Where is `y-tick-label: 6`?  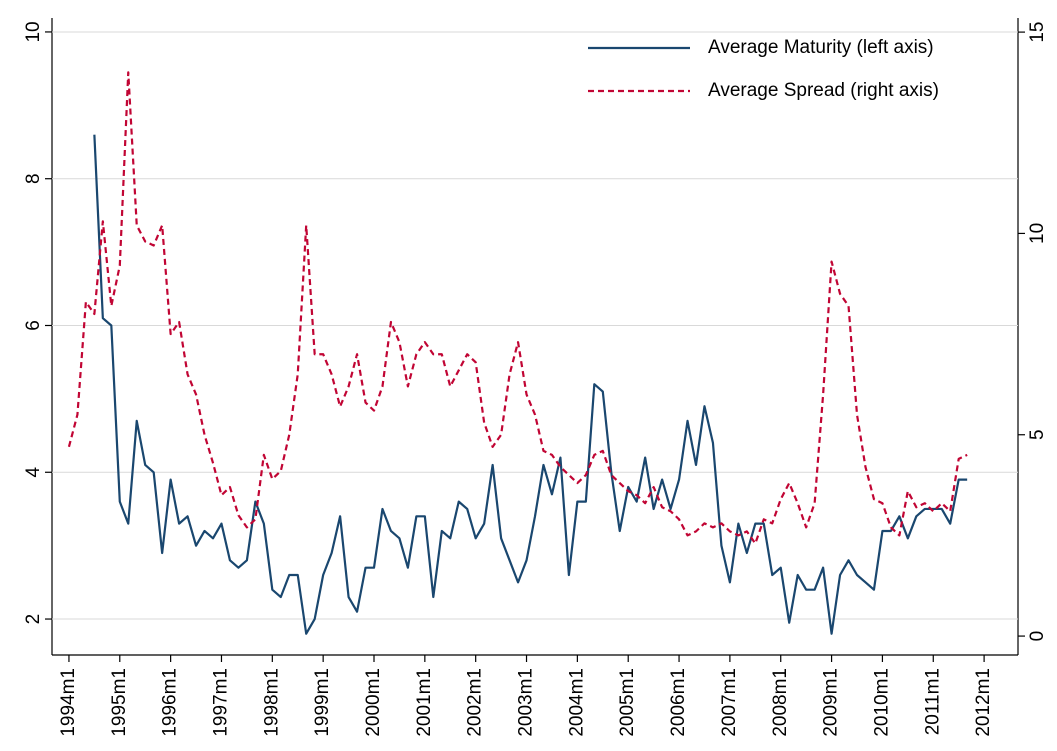
y-tick-label: 6 is located at coordinates (33, 325).